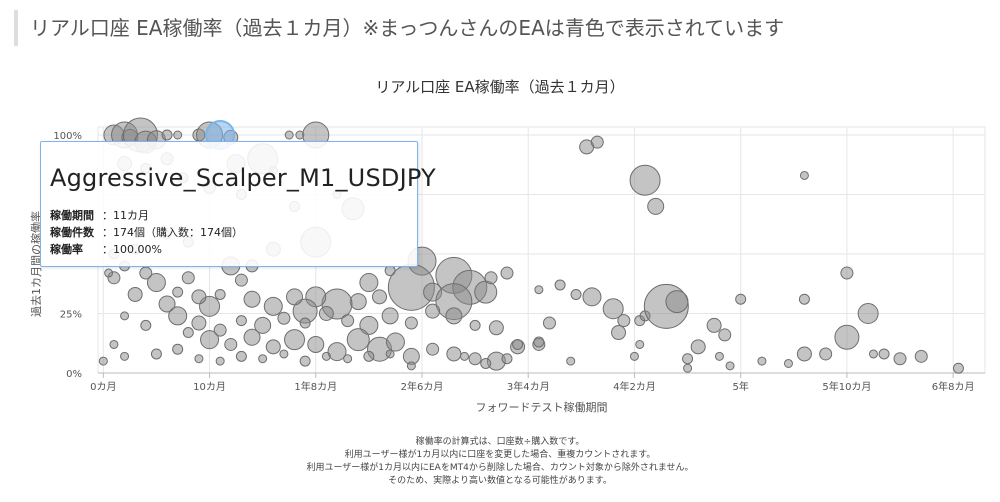 This screenshot has height=502, width=1000. What do you see at coordinates (66, 249) in the screenshot?
I see `tooltip-label-rate: 稼働率` at bounding box center [66, 249].